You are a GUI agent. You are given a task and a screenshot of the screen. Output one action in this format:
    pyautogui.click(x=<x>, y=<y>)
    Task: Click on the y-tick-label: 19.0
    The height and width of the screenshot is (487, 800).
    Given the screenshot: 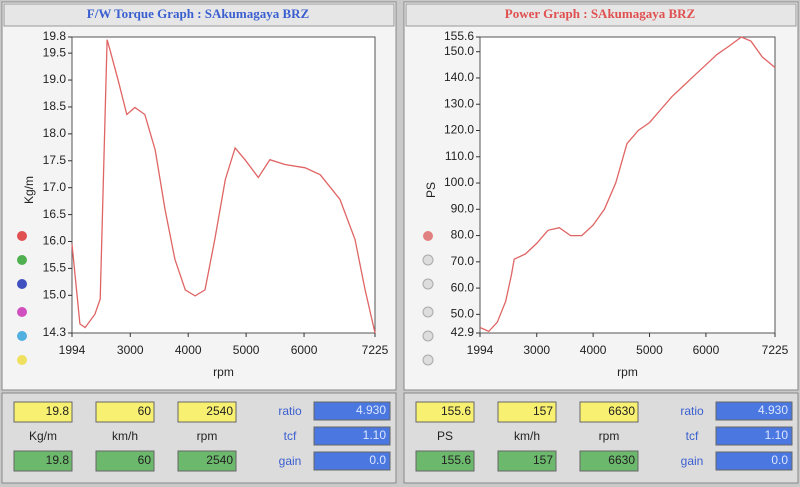 What is the action you would take?
    pyautogui.click(x=55, y=79)
    